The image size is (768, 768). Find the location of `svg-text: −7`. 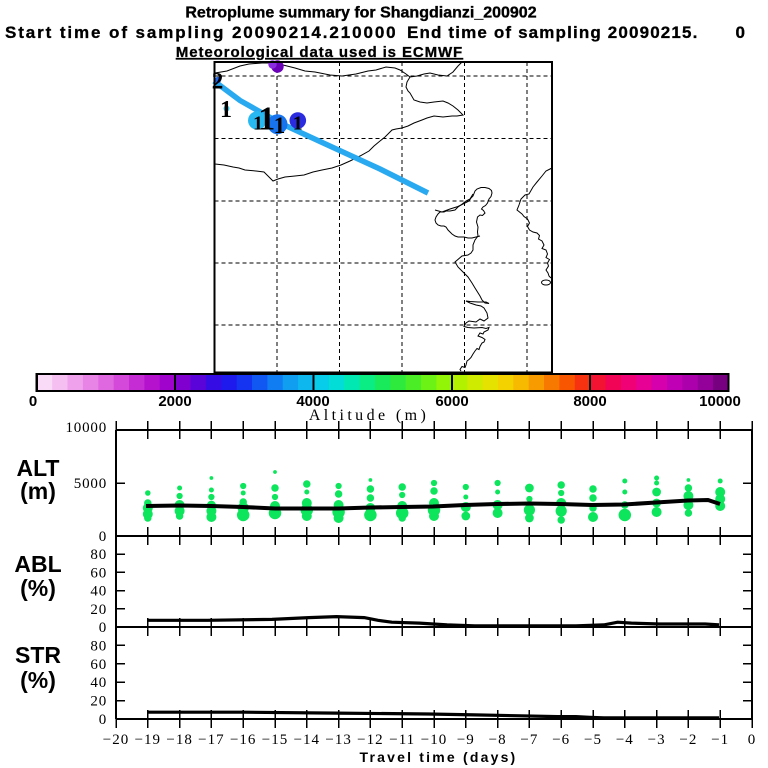

svg-text: −7 is located at coordinates (529, 740).